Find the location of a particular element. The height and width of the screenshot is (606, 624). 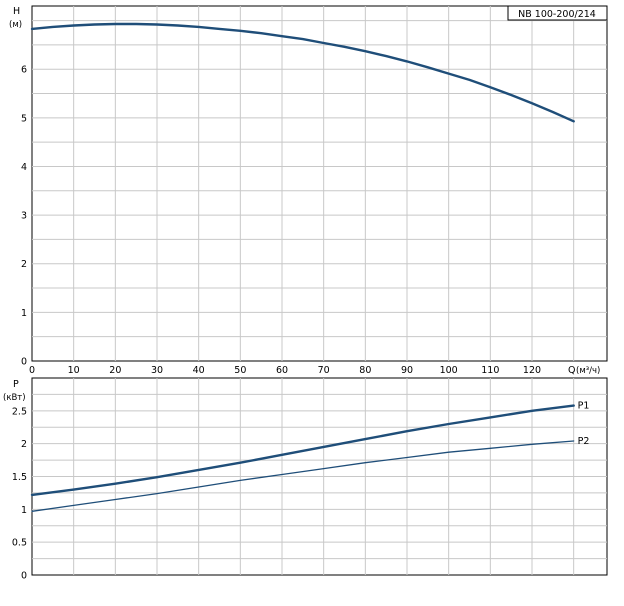

power-y-tick-label: 0.5 is located at coordinates (19, 543).